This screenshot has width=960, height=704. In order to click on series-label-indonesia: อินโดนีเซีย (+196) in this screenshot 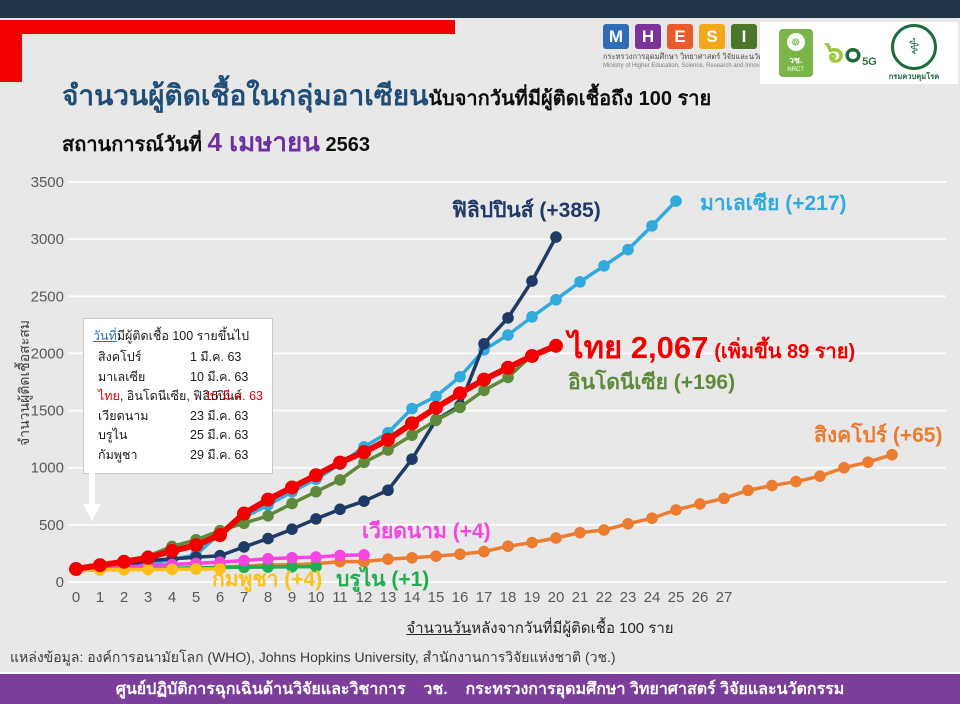, I will do `click(652, 382)`.